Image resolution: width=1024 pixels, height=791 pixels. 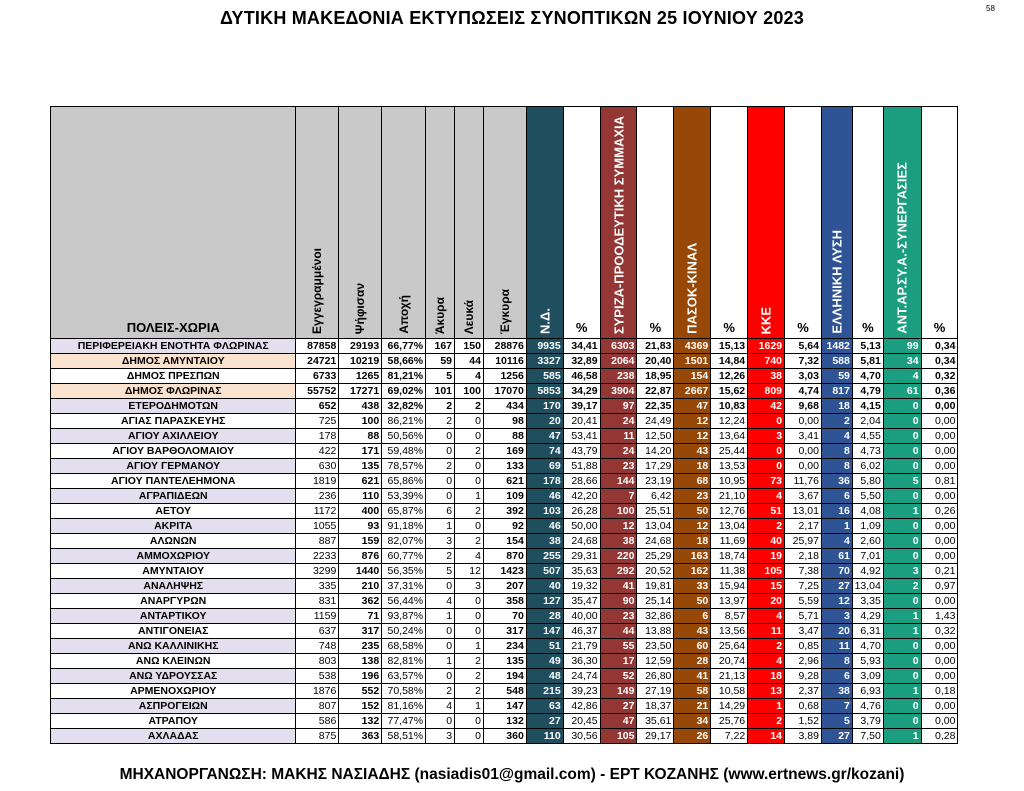 I want to click on row-name: ΑΜΜΟΧΩΡΙΟΥ, so click(x=173, y=556).